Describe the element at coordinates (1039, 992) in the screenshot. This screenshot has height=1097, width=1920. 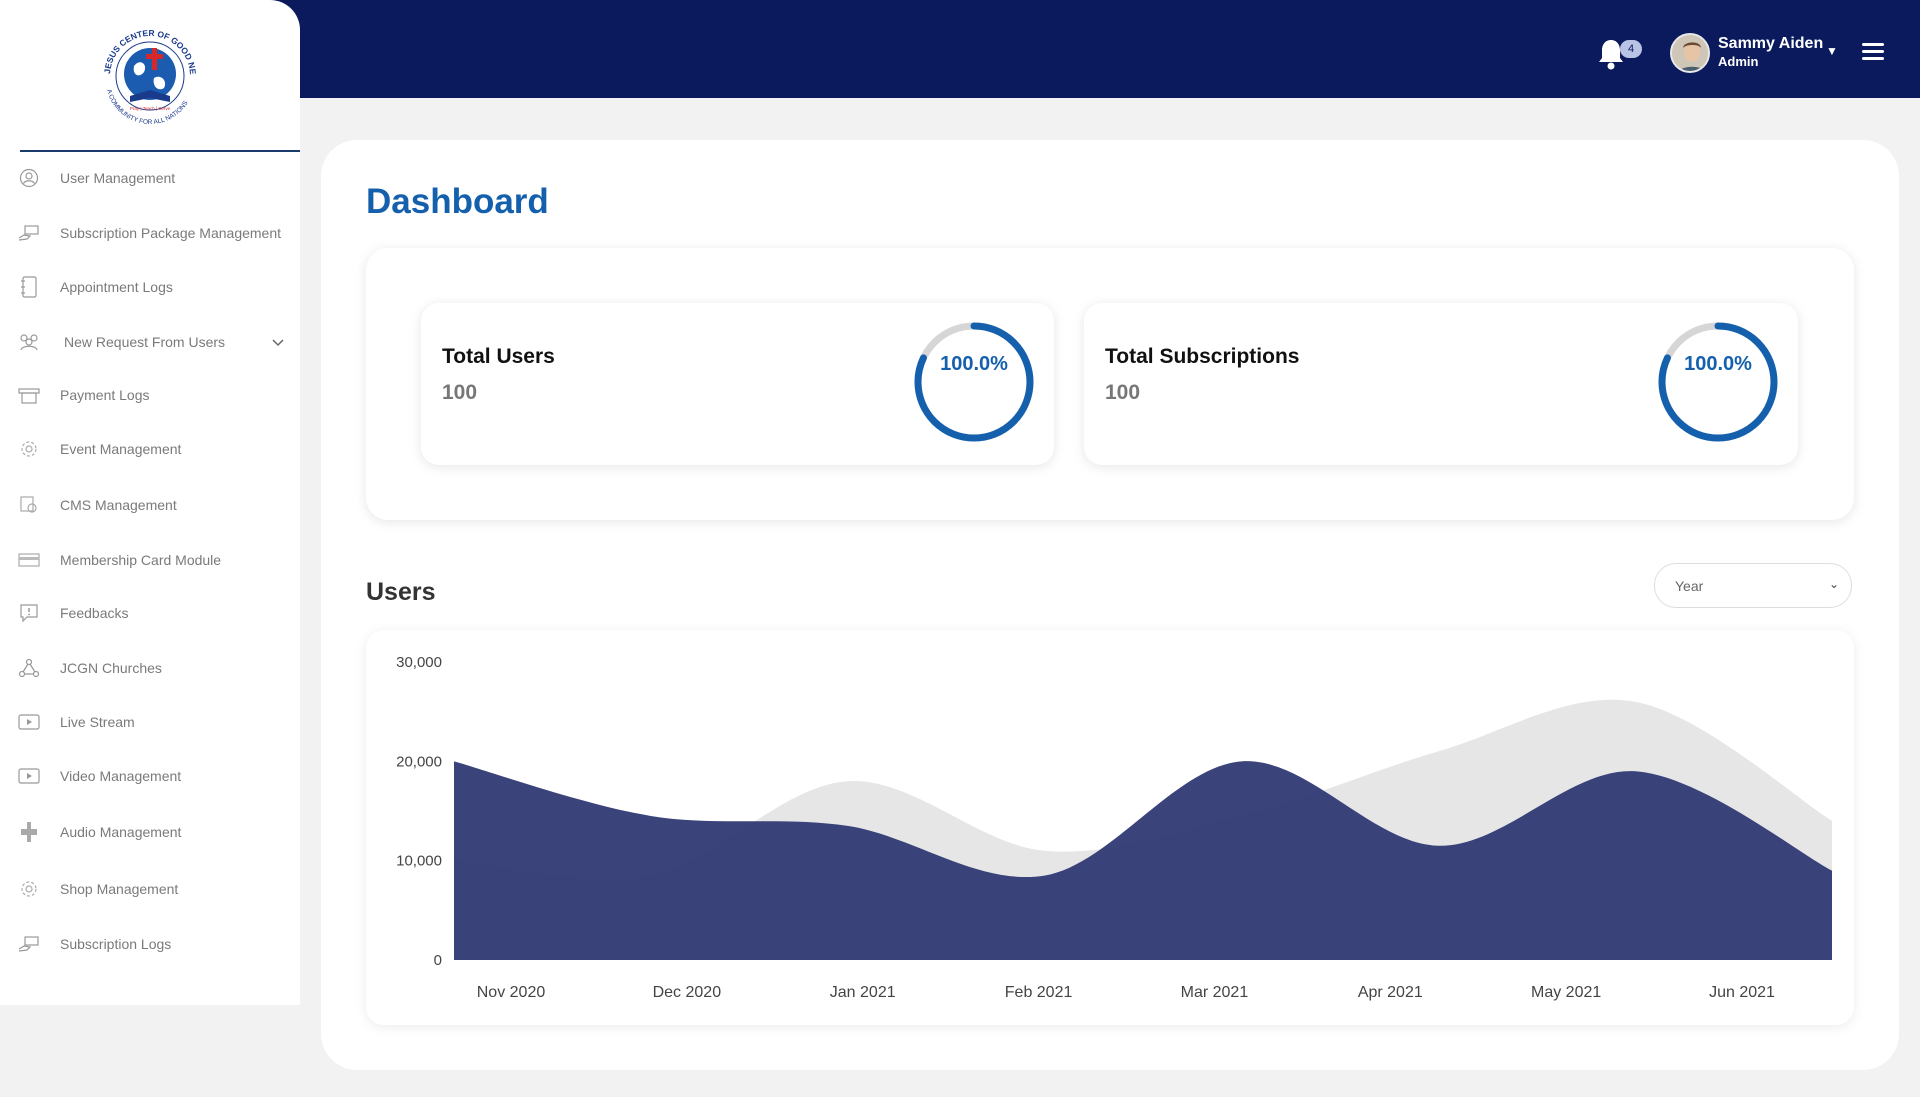
I see `x-tick-label: Feb 2021` at that location.